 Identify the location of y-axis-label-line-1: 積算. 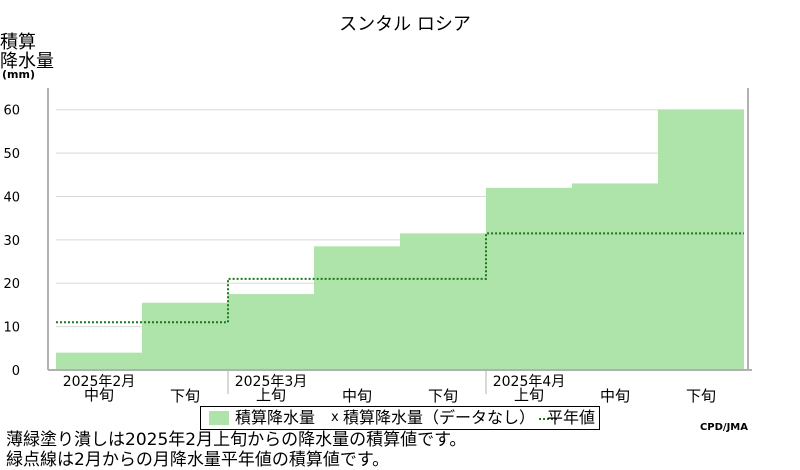
(18, 42).